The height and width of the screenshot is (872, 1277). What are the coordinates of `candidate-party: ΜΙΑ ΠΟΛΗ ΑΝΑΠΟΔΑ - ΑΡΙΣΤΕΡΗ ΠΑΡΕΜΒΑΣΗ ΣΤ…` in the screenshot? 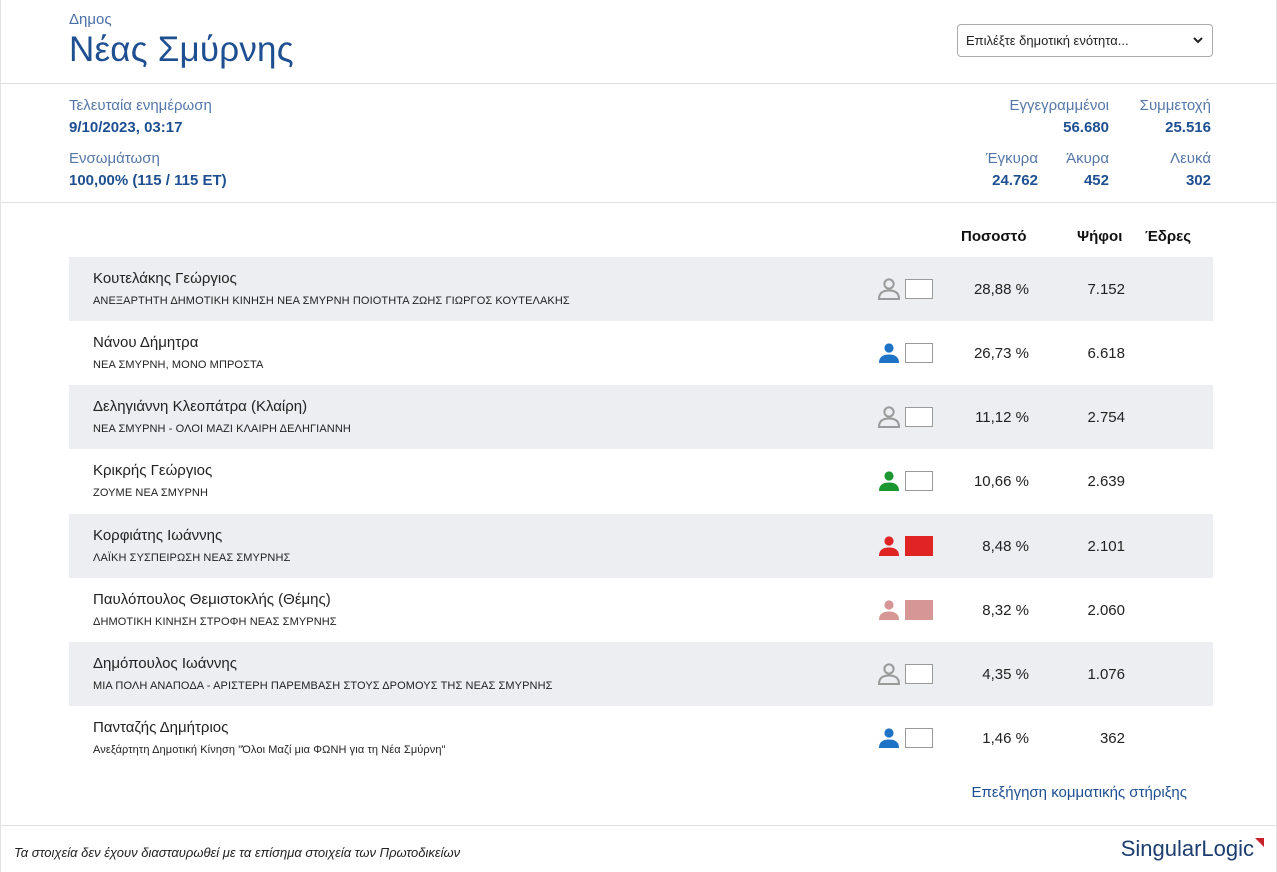 It's located at (323, 686).